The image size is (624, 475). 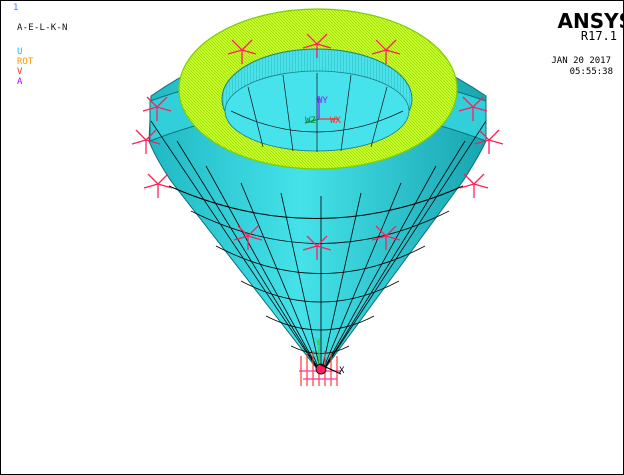 I want to click on constraint-marker-mid-right, so click(x=386, y=237).